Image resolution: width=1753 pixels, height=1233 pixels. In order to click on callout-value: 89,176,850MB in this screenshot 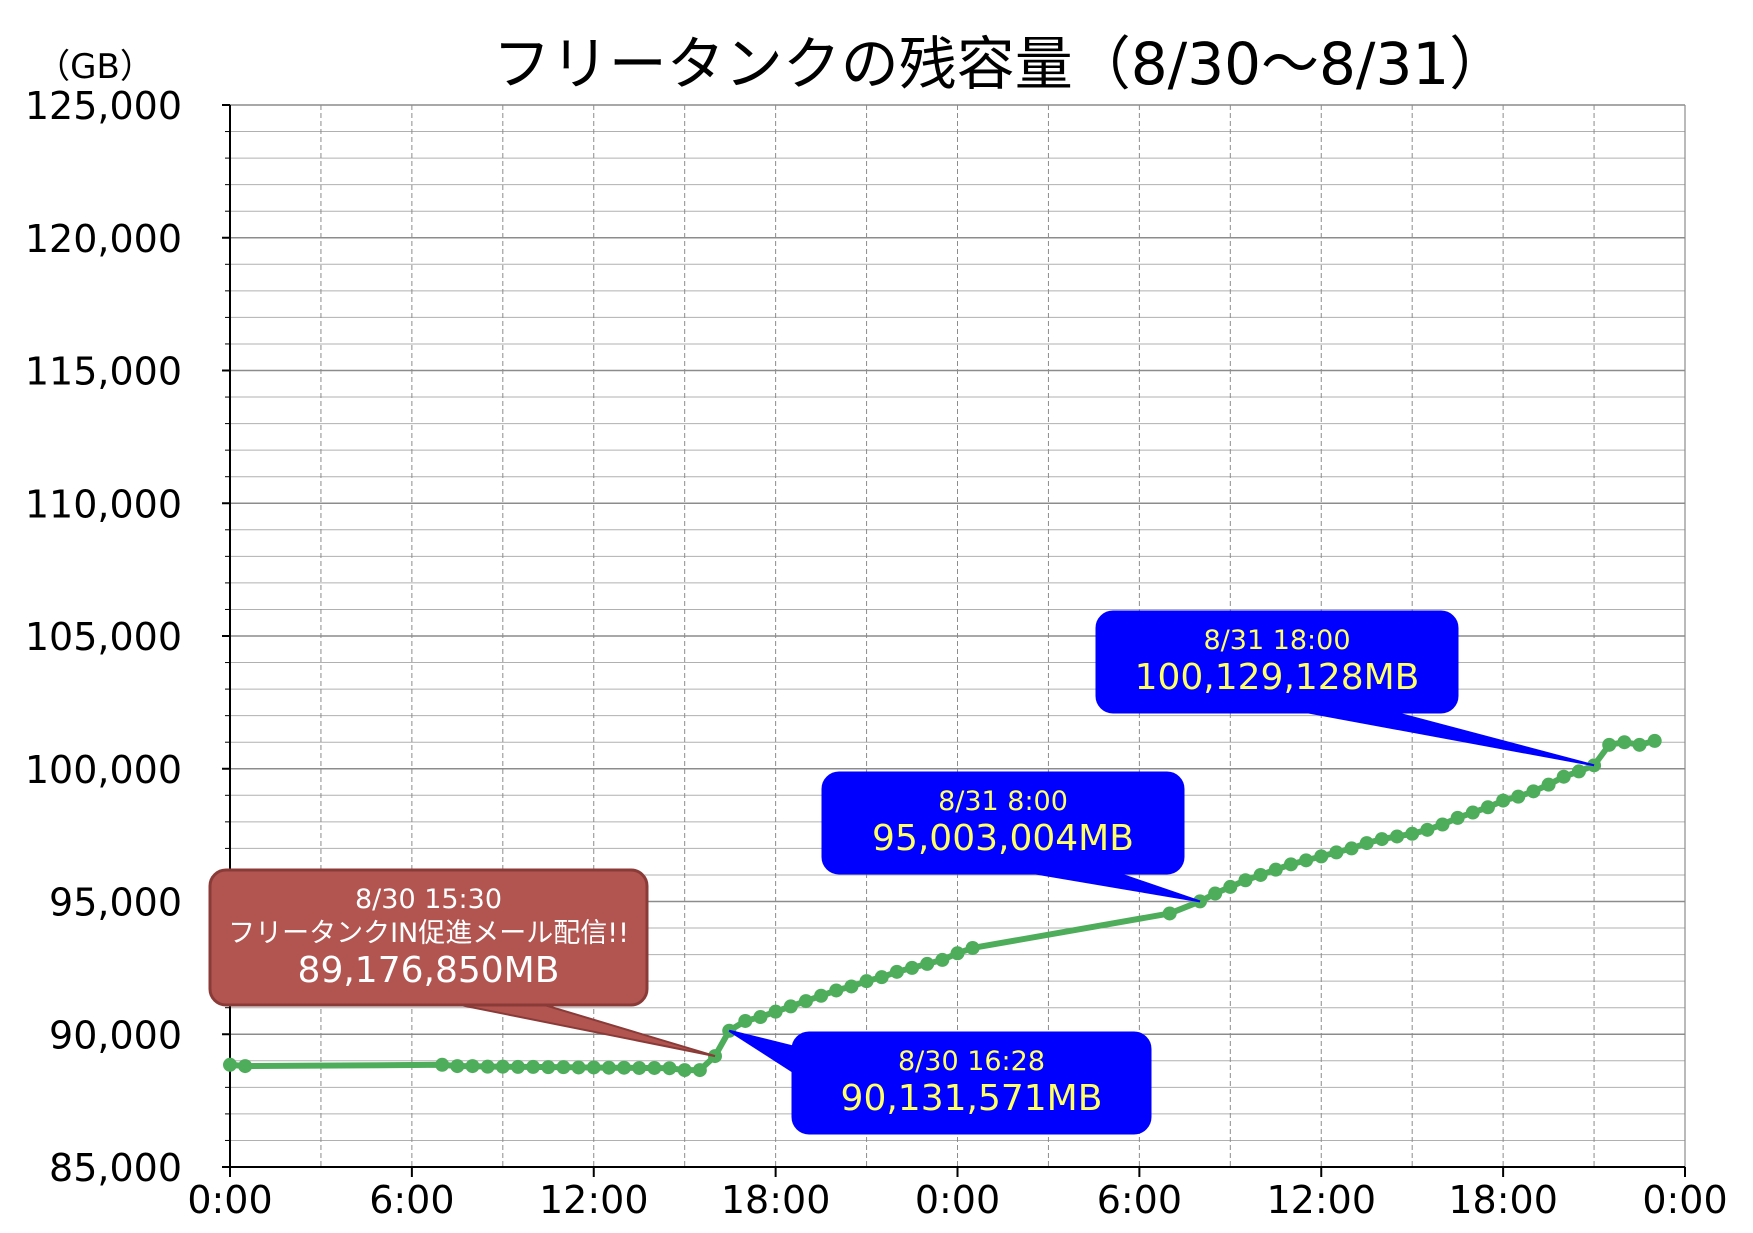, I will do `click(429, 970)`.